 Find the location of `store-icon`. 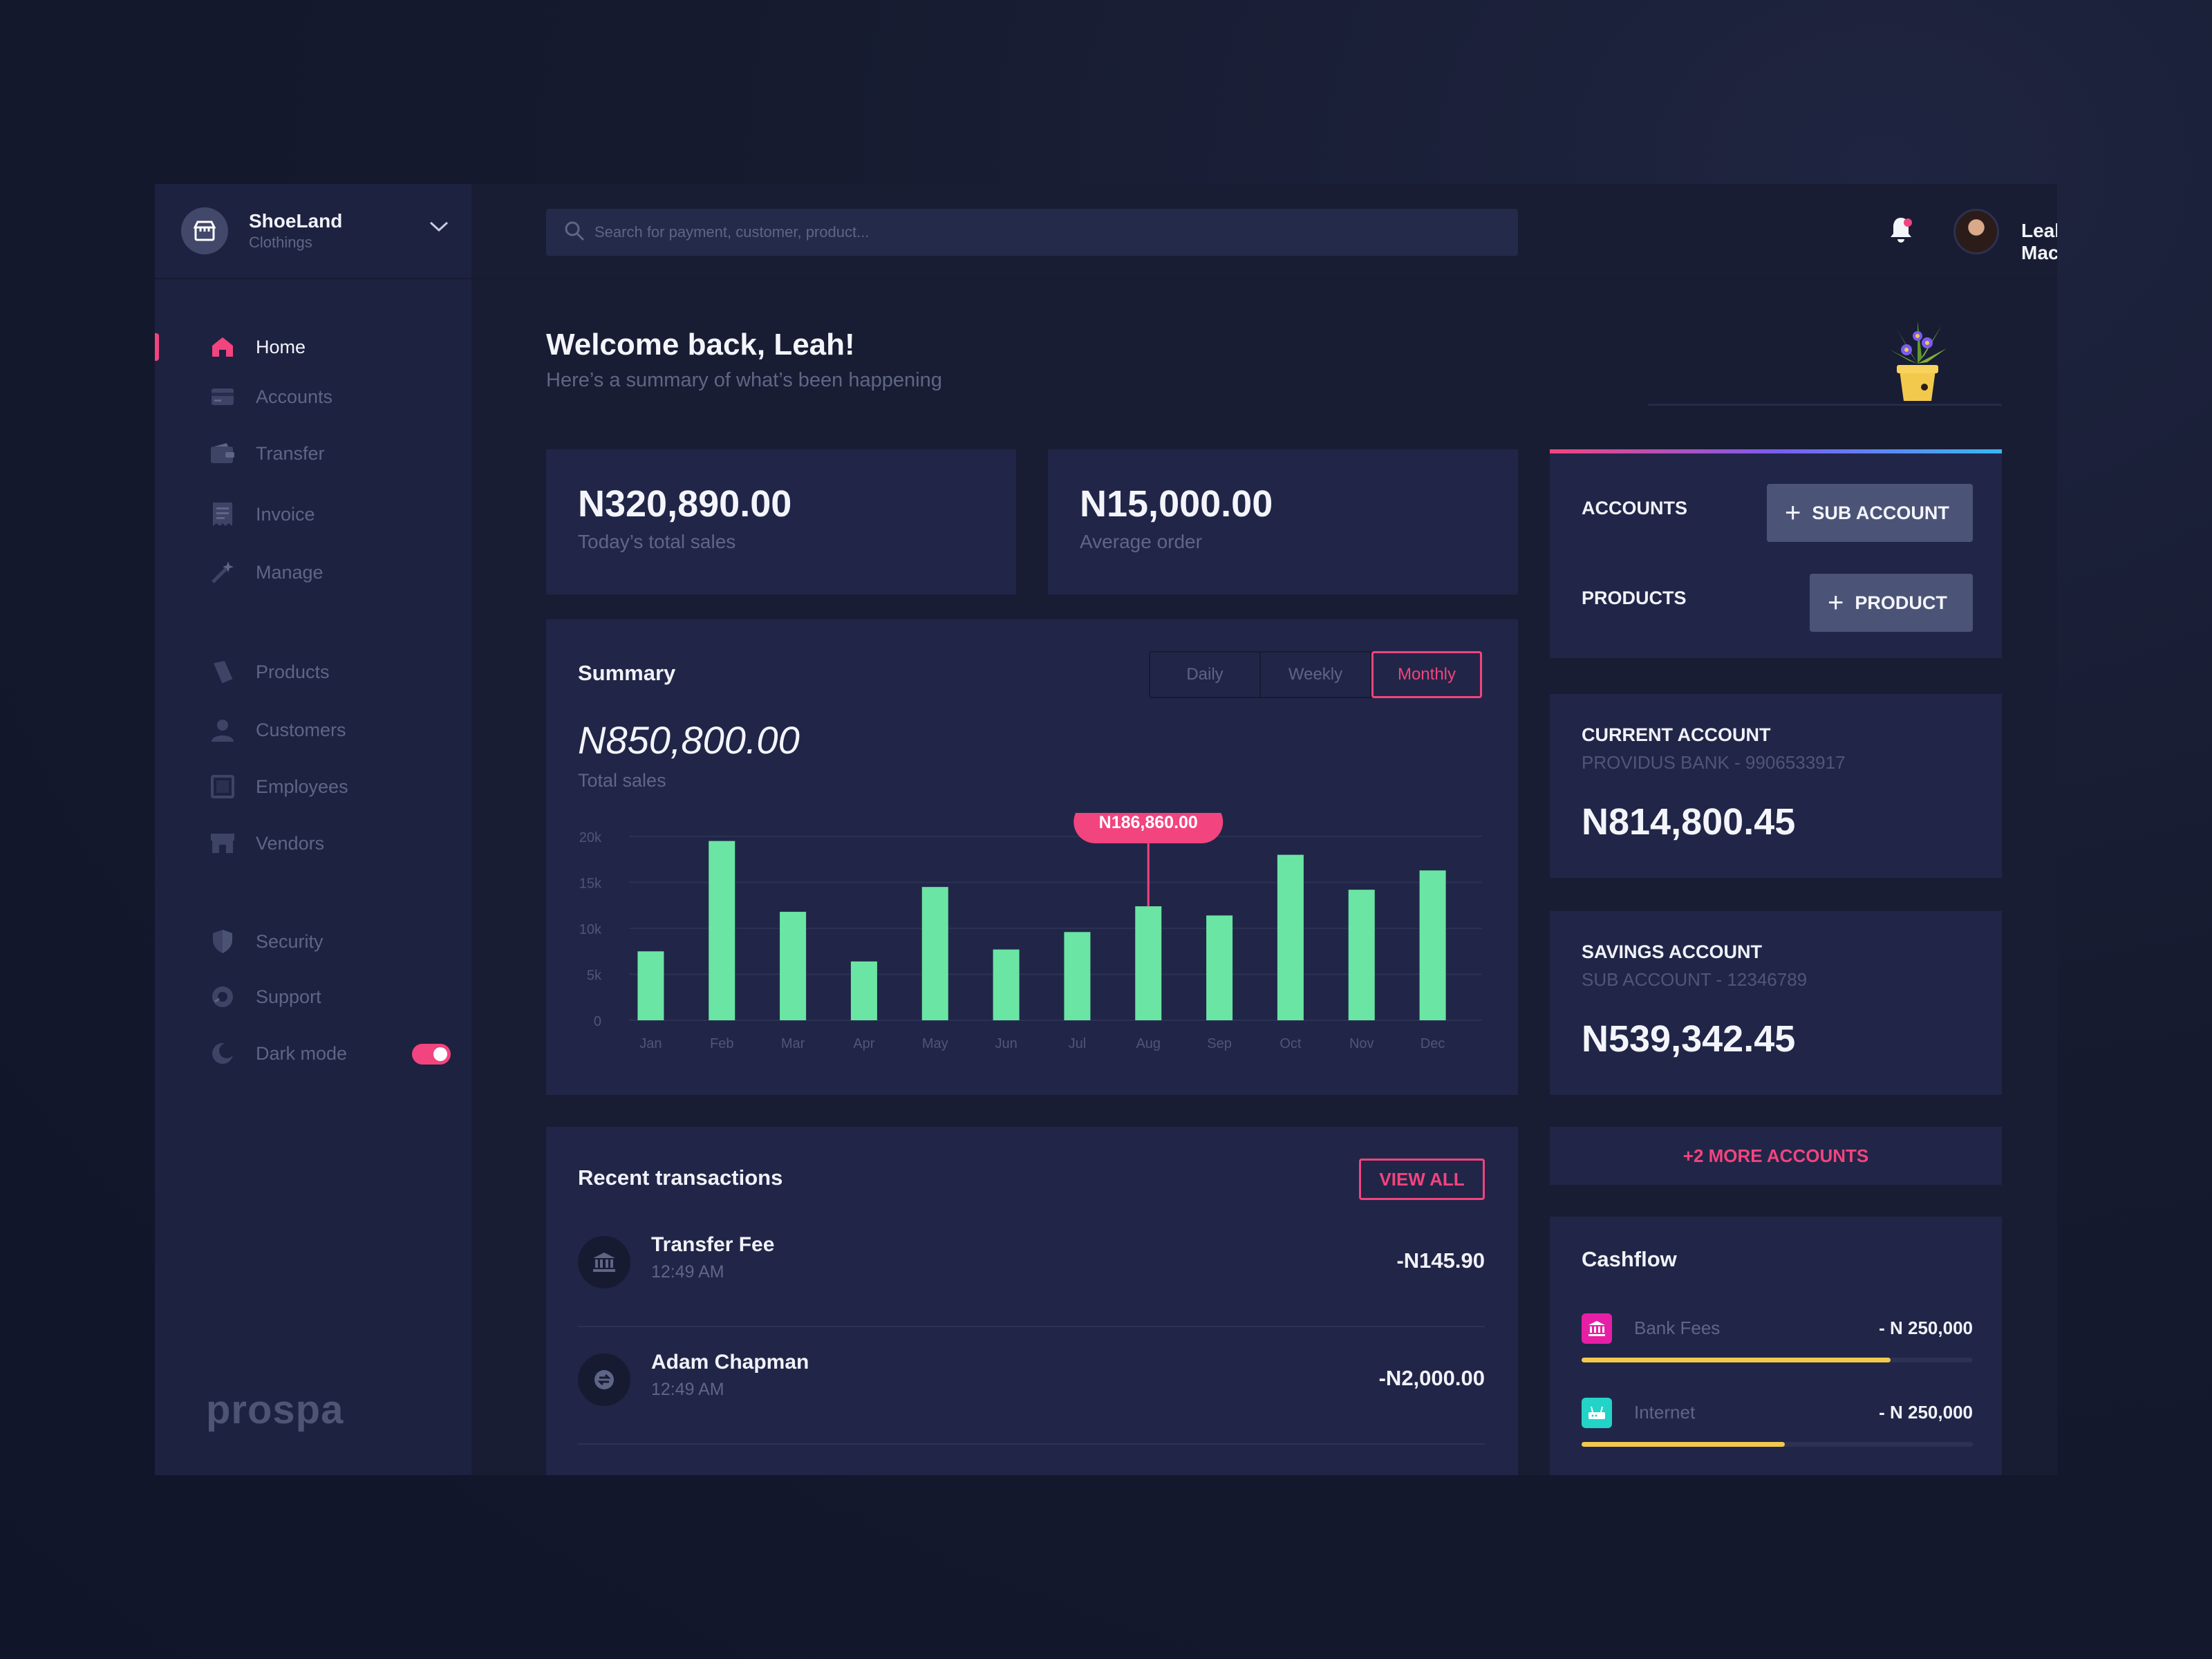

store-icon is located at coordinates (204, 231).